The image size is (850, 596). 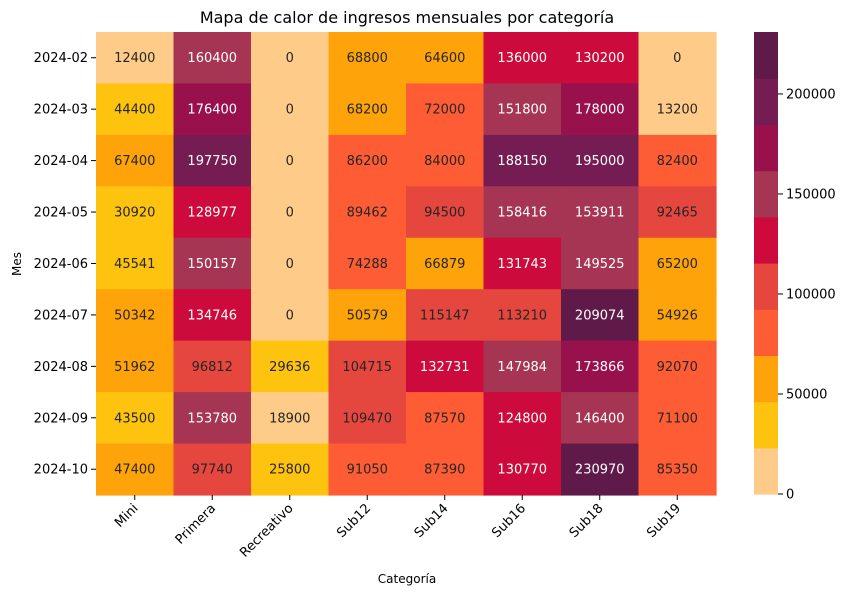 What do you see at coordinates (367, 315) in the screenshot?
I see `cell-value-label: 50579` at bounding box center [367, 315].